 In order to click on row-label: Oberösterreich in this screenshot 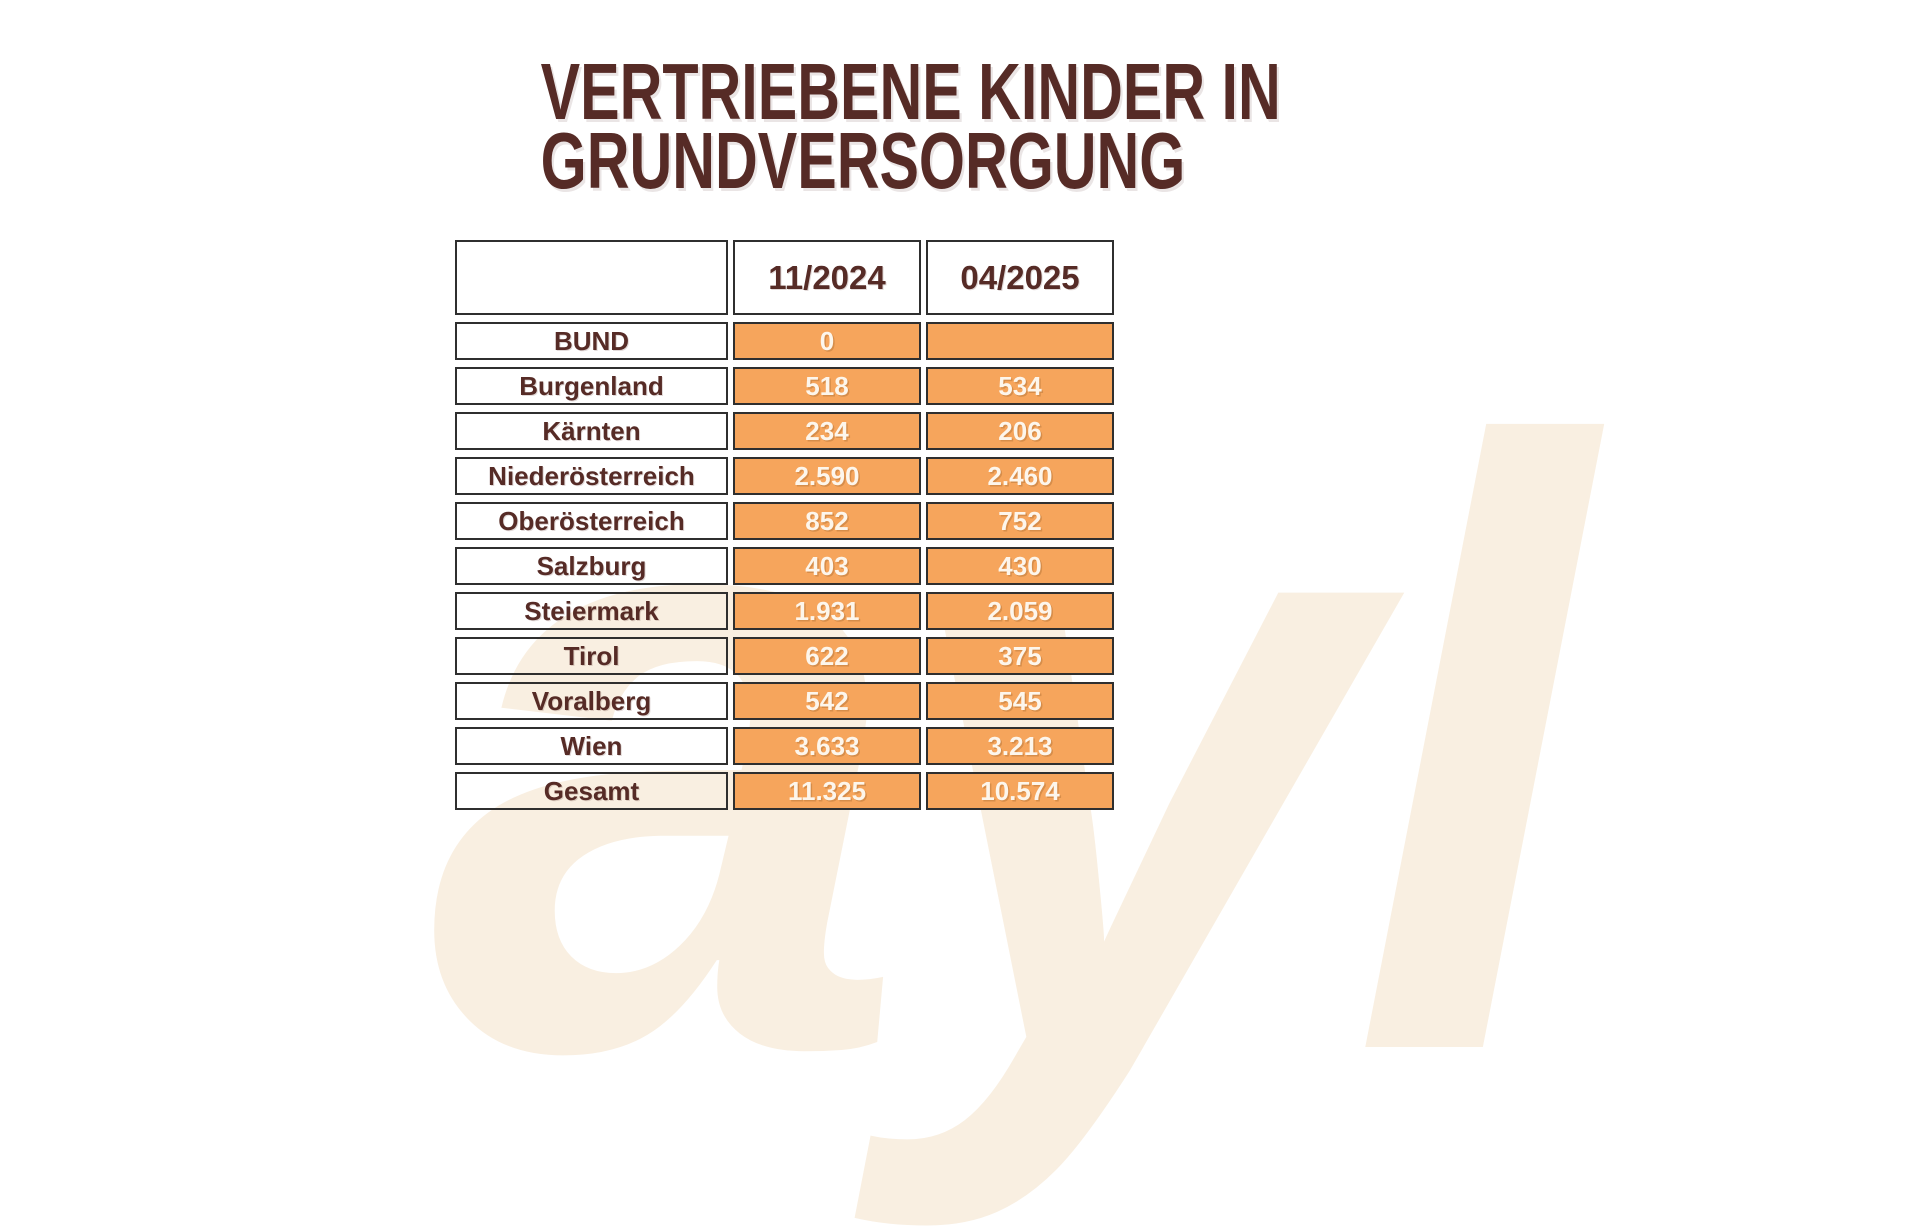, I will do `click(591, 521)`.